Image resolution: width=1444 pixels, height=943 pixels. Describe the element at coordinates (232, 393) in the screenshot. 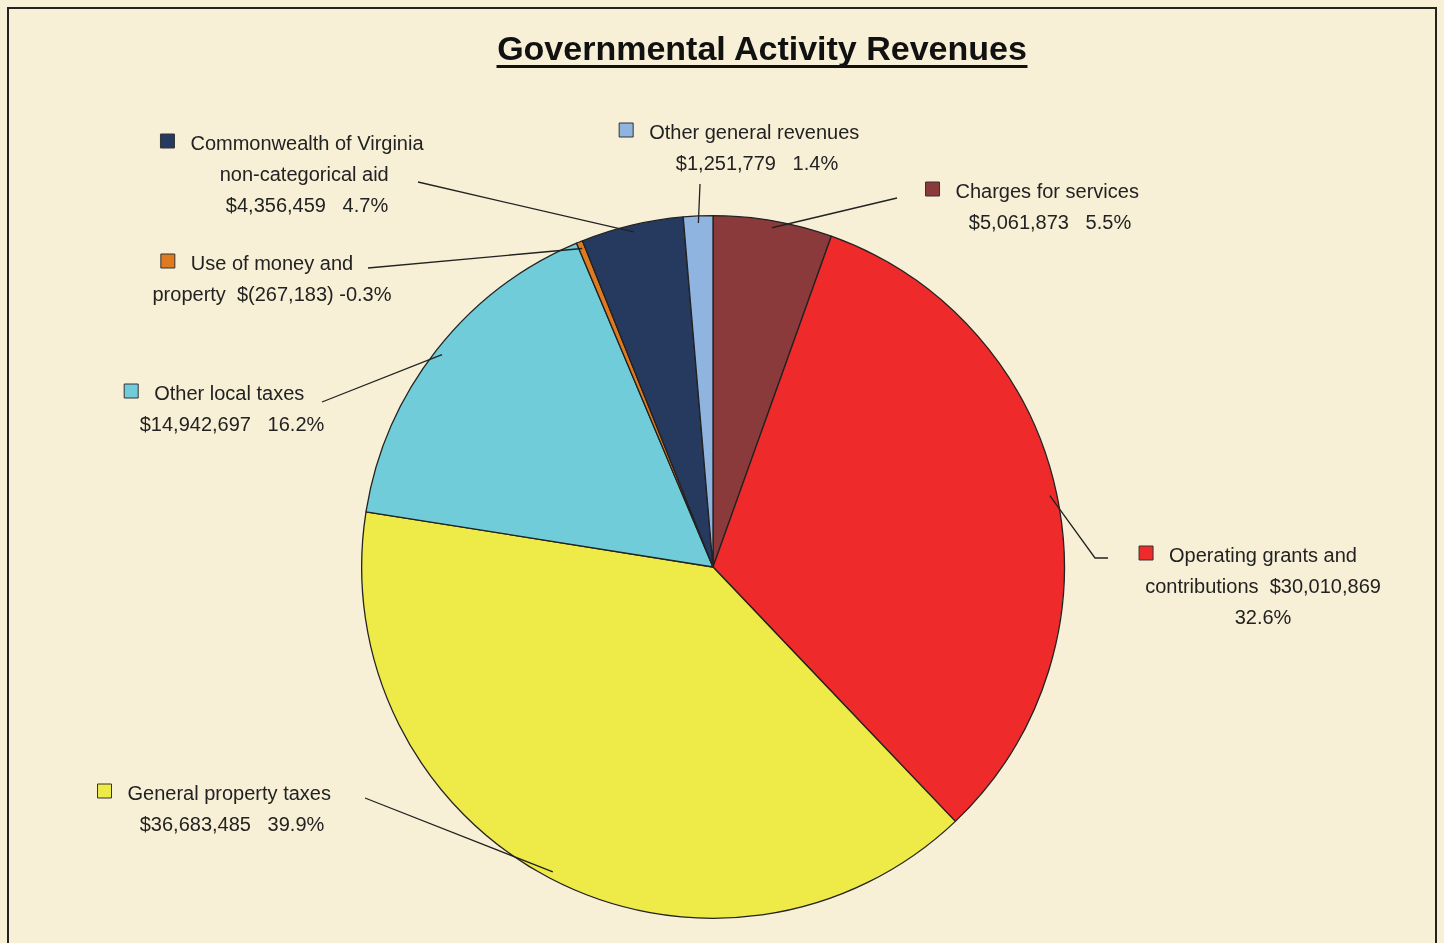

I see `legend-label: Other local taxes` at that location.